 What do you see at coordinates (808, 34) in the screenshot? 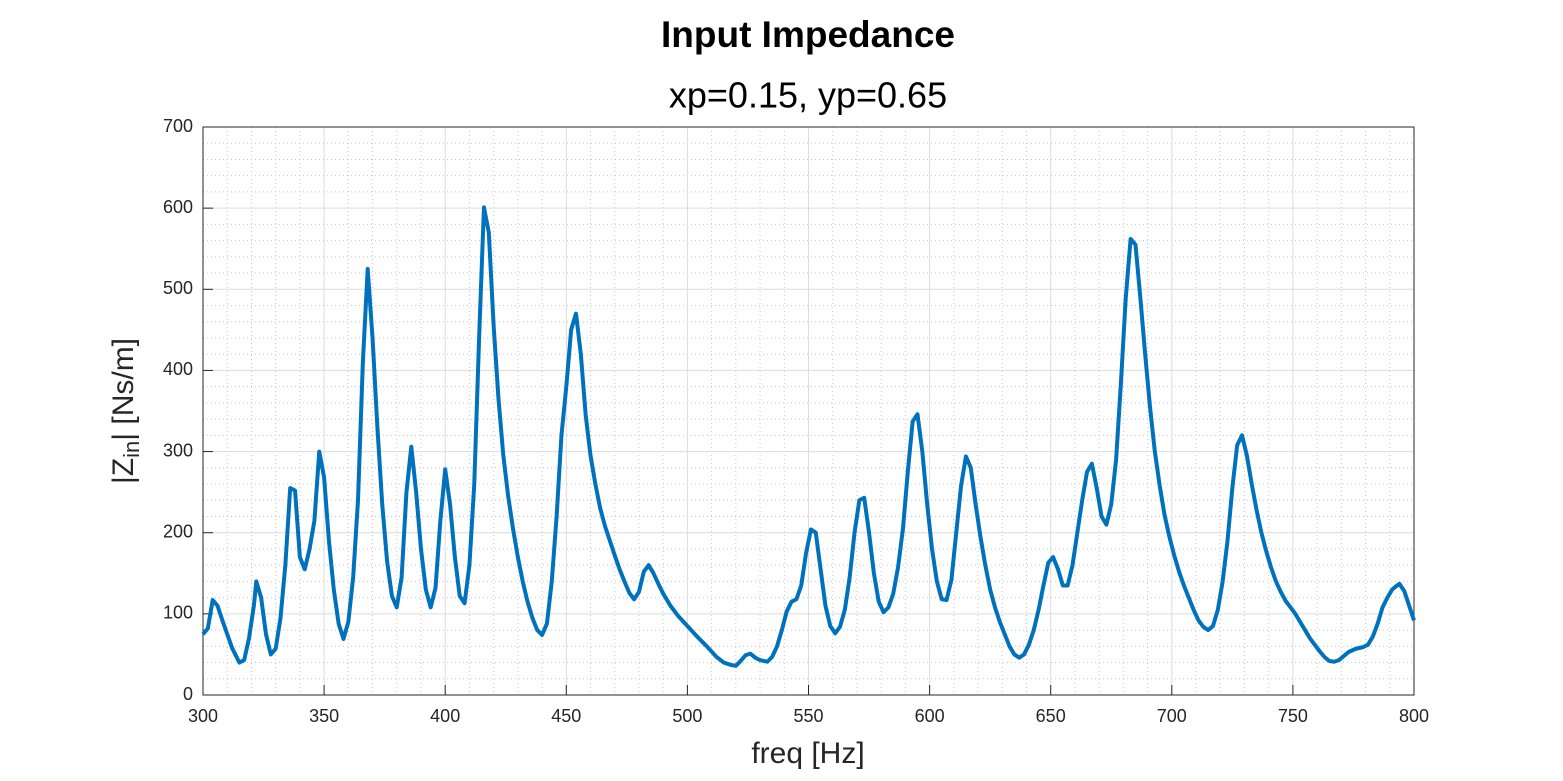
I see `chart-title: Input Impedance` at bounding box center [808, 34].